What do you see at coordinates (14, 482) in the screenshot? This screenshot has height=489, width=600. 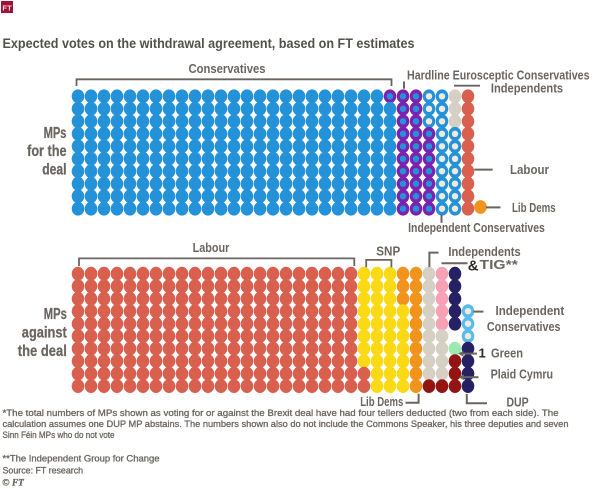 I see `svg-text: © FT` at bounding box center [14, 482].